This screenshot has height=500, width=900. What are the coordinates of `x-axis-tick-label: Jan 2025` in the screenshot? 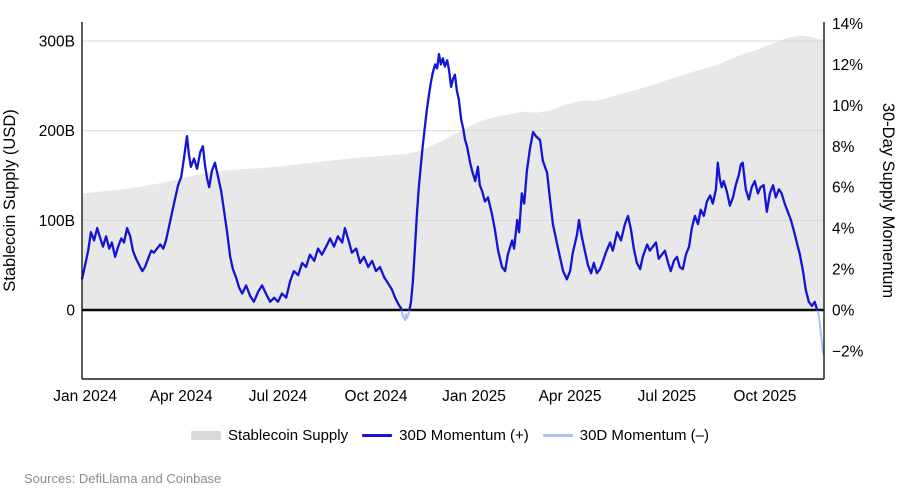 It's located at (474, 396).